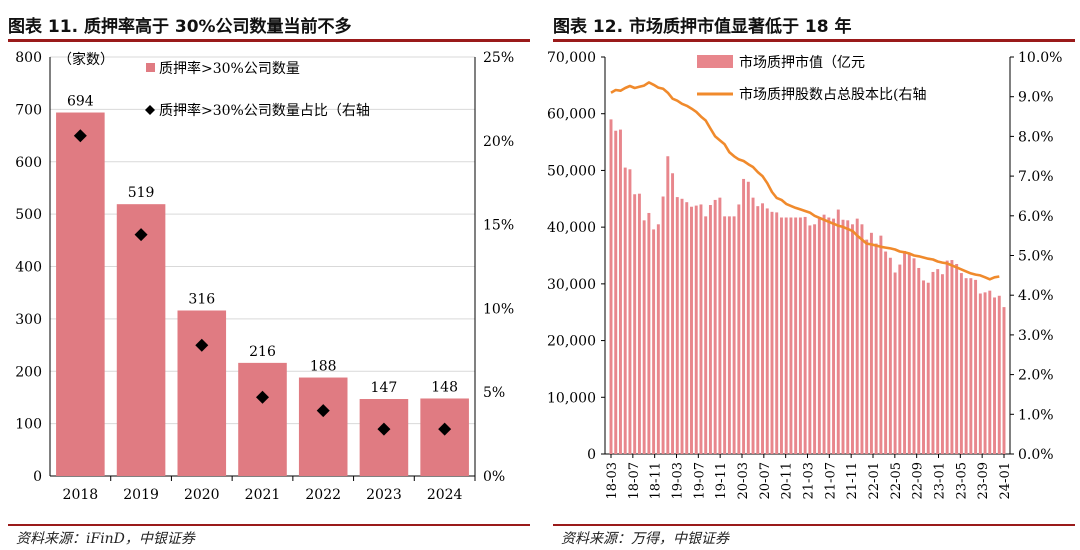 The image size is (1080, 550). What do you see at coordinates (1040, 58) in the screenshot?
I see `y2-tick-label: 10.0%` at bounding box center [1040, 58].